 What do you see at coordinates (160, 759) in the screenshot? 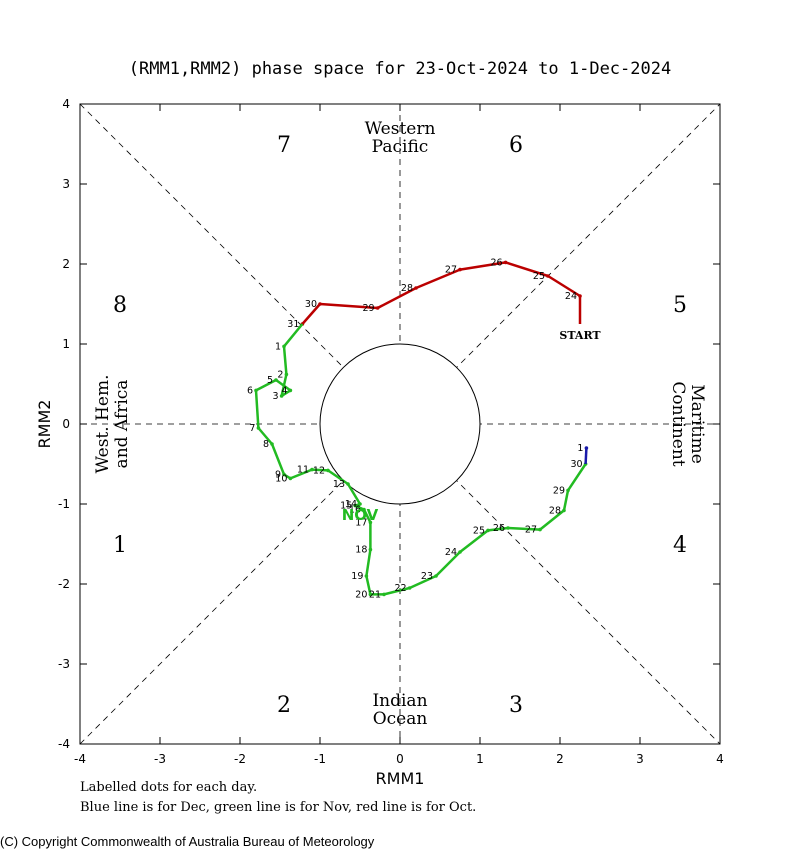
I see `x-tick-label: -3` at bounding box center [160, 759].